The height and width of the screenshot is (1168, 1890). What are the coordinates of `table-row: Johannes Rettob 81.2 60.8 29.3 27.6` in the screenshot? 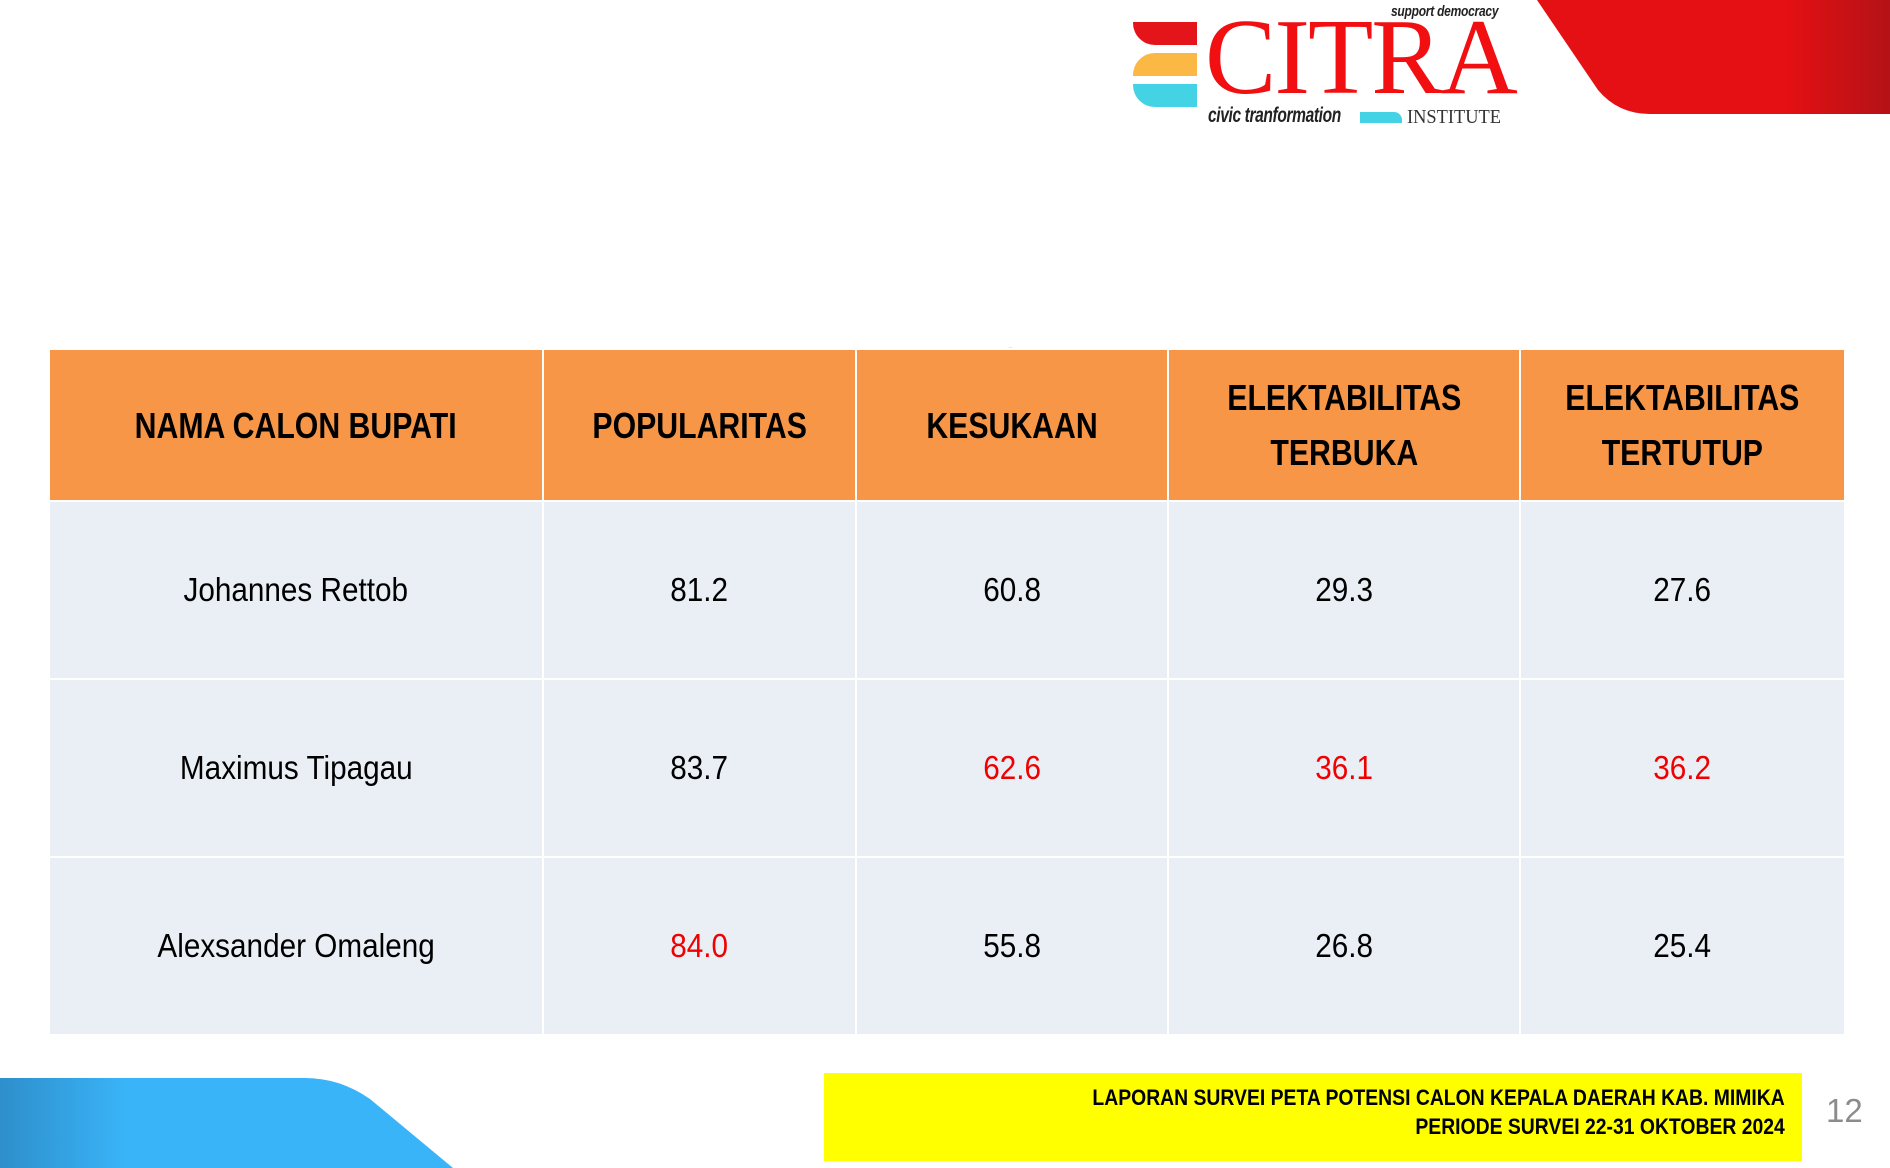 It's located at (947, 590).